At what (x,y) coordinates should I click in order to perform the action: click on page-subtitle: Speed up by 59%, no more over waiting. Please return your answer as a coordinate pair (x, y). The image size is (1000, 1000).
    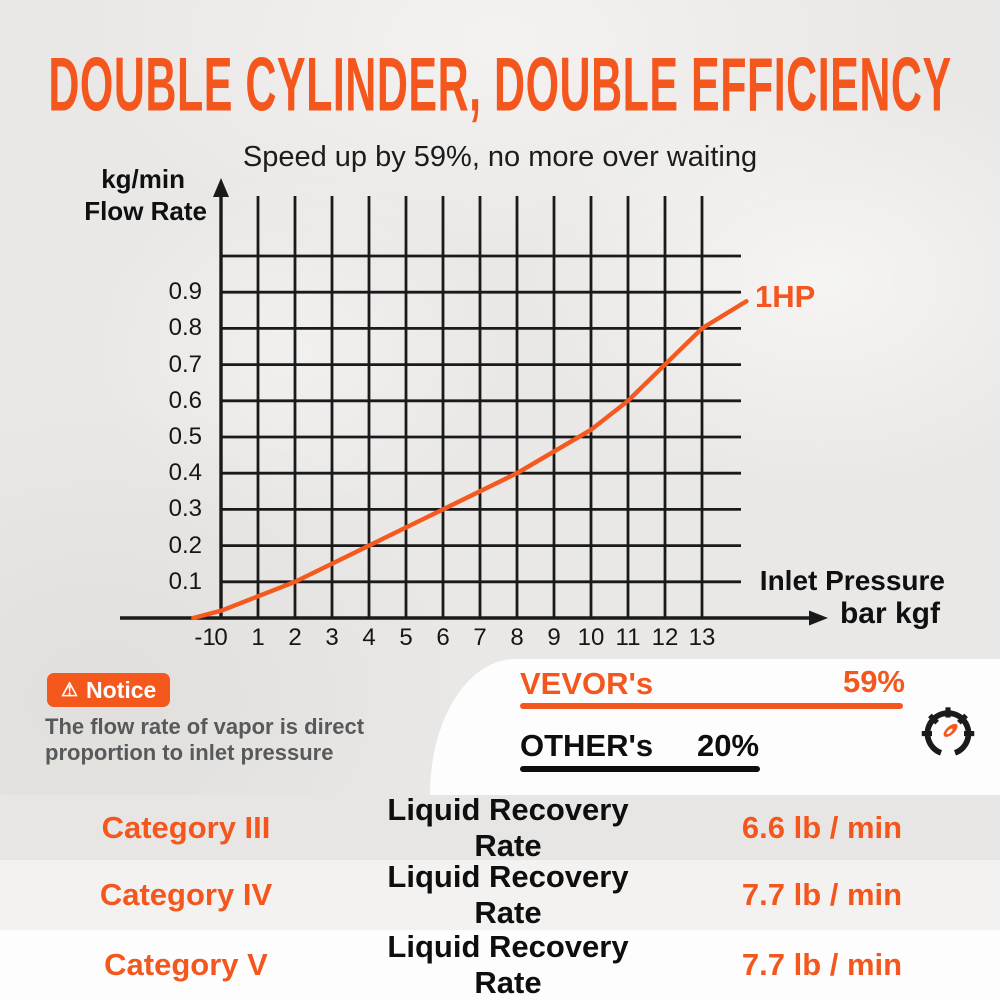
    Looking at the image, I should click on (500, 157).